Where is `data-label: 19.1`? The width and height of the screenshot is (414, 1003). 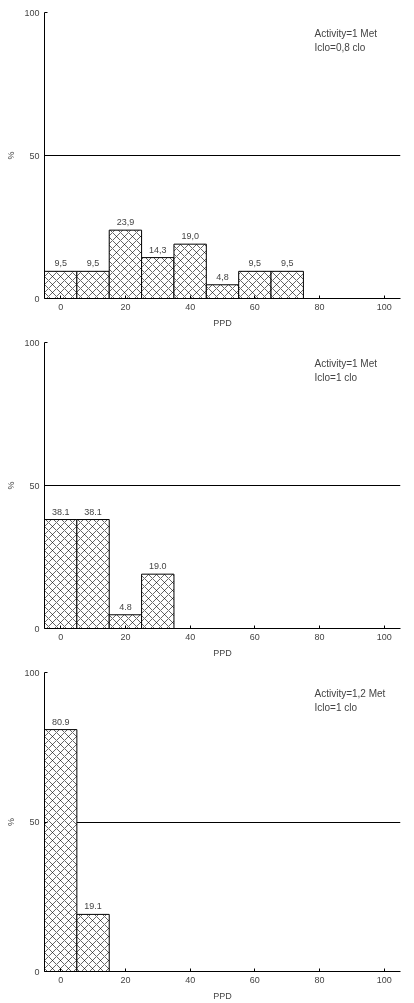
data-label: 19.1 is located at coordinates (93, 906).